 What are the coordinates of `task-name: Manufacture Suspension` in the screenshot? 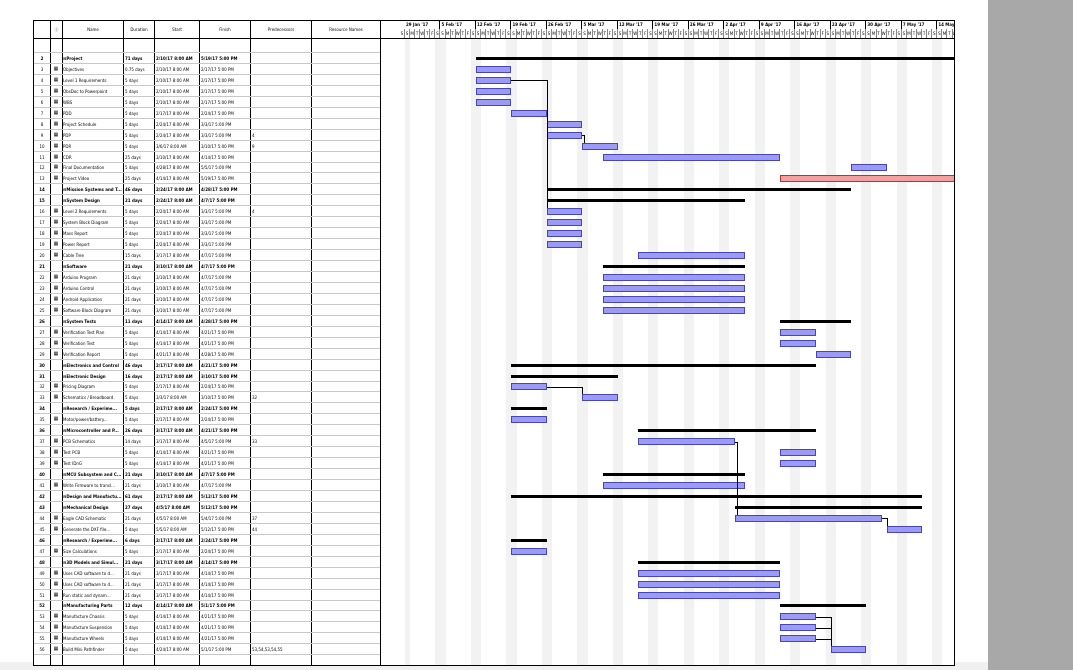 It's located at (88, 628).